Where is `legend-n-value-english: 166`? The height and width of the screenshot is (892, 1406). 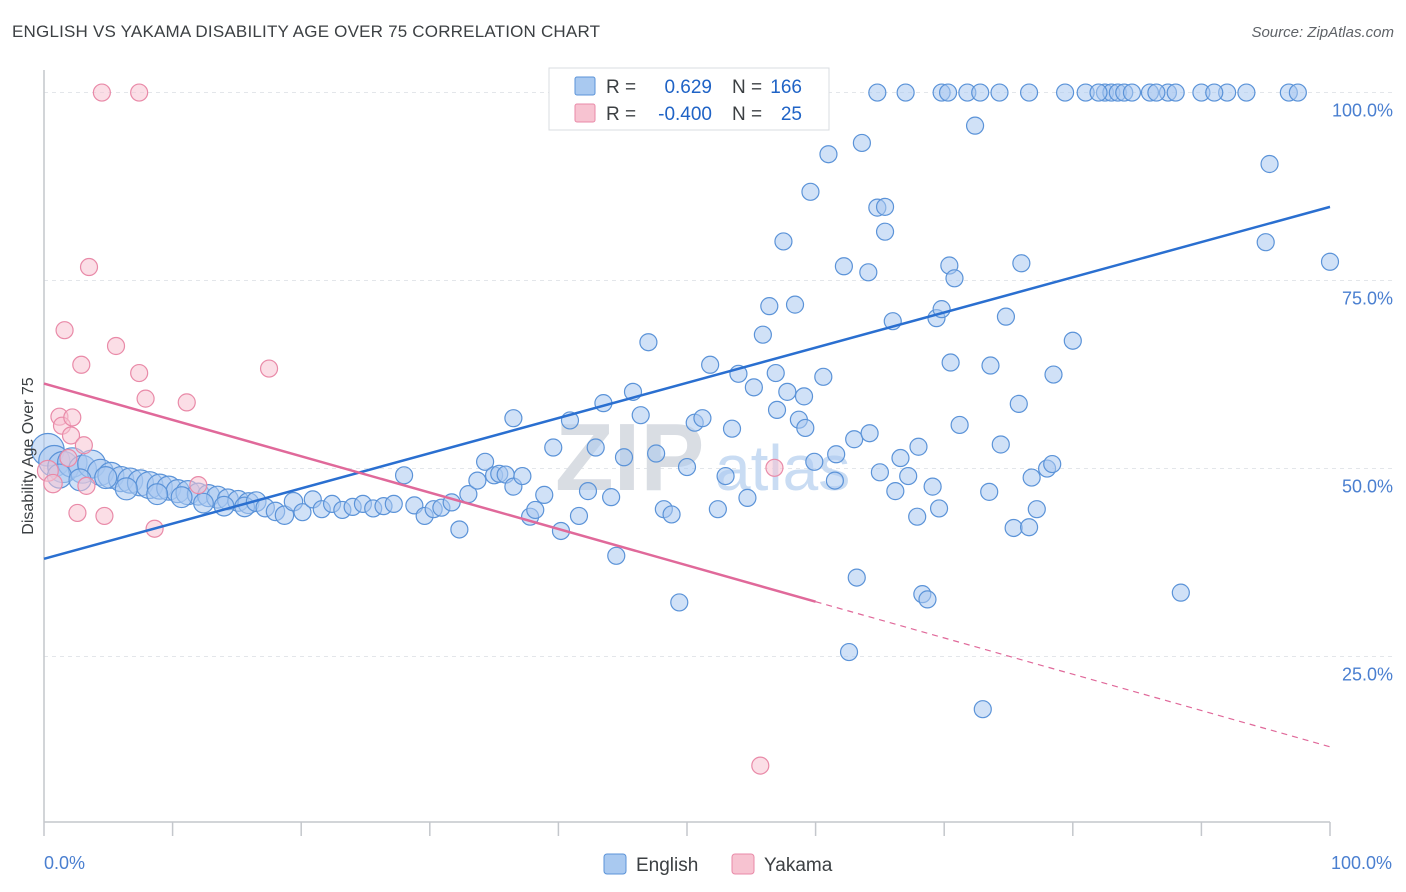
legend-n-value-english: 166 is located at coordinates (786, 87).